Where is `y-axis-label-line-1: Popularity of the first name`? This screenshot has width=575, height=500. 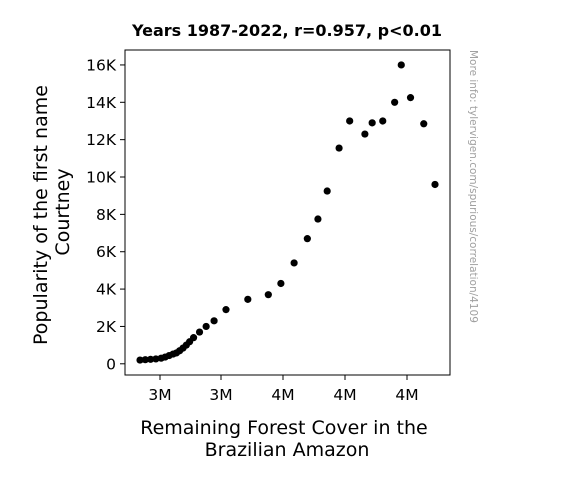 y-axis-label-line-1: Popularity of the first name is located at coordinates (41, 215).